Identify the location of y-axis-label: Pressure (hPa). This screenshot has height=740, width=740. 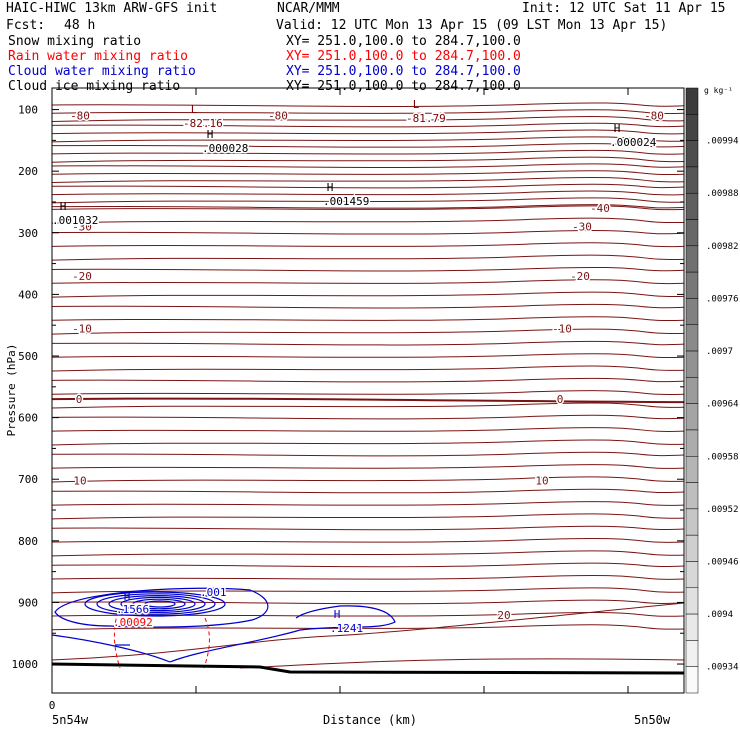
(11, 390).